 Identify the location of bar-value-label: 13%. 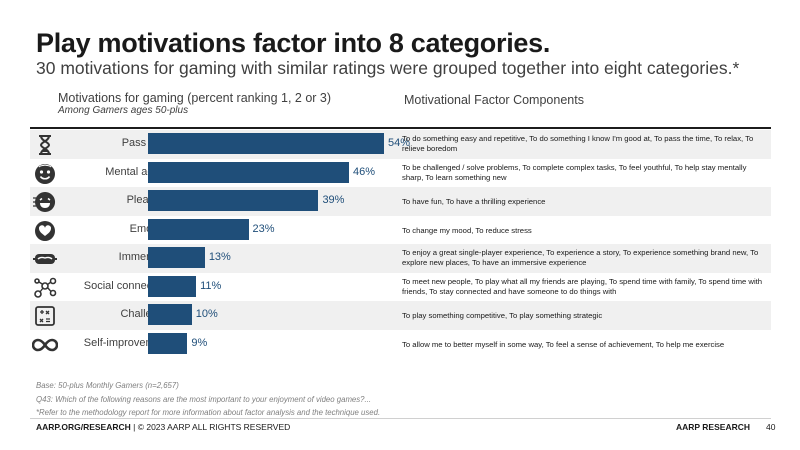
(219, 257).